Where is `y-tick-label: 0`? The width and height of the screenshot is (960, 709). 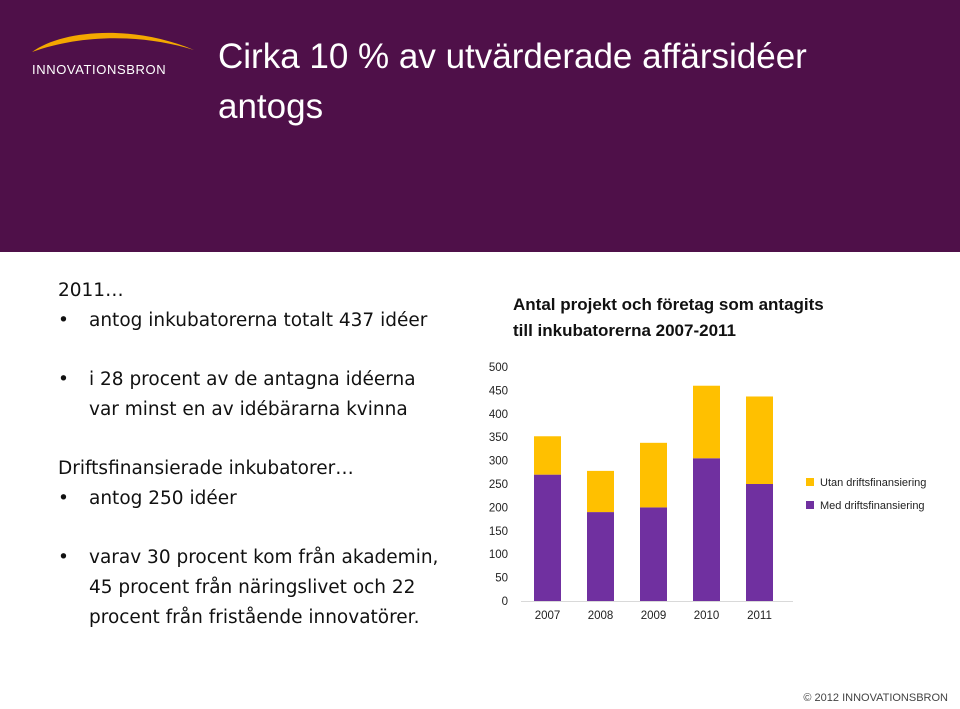 y-tick-label: 0 is located at coordinates (505, 602).